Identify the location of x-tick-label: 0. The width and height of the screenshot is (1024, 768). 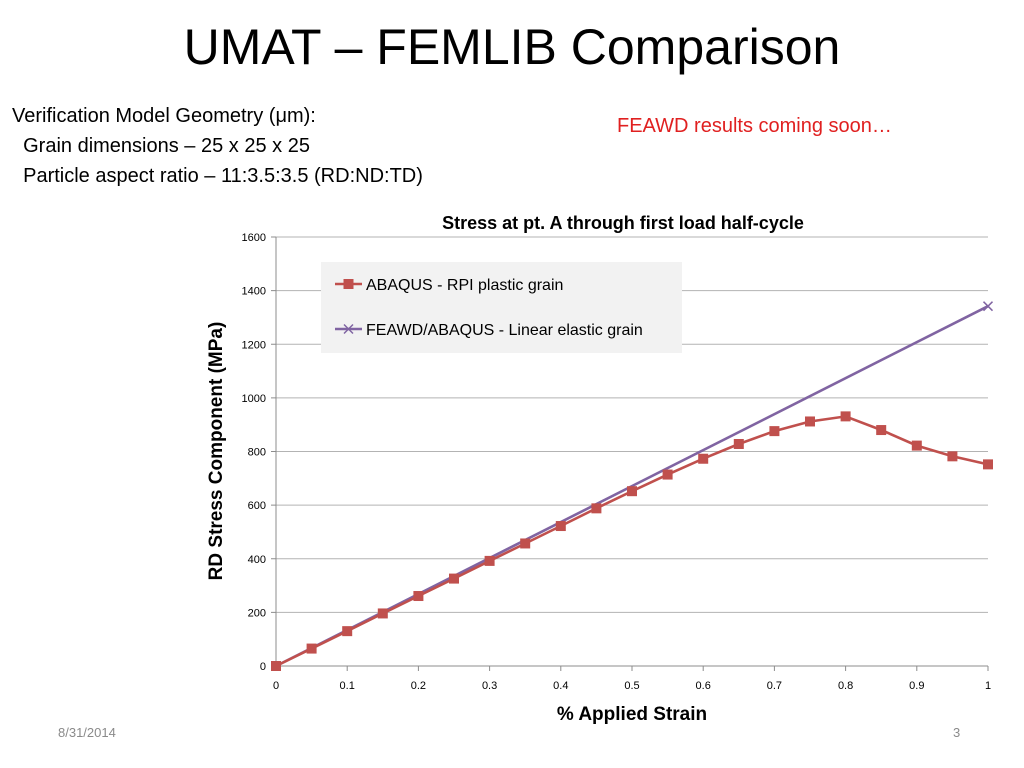
(276, 686).